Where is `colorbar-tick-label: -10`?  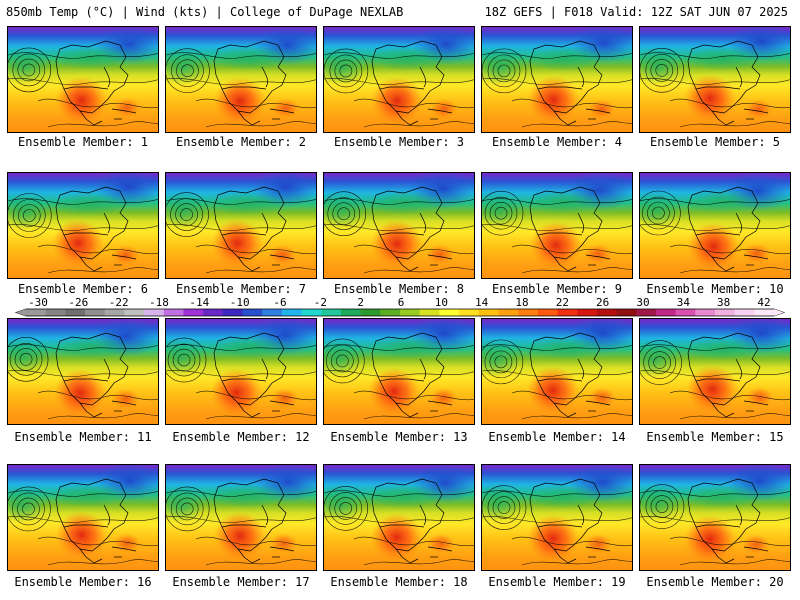
colorbar-tick-label: -10 is located at coordinates (240, 302).